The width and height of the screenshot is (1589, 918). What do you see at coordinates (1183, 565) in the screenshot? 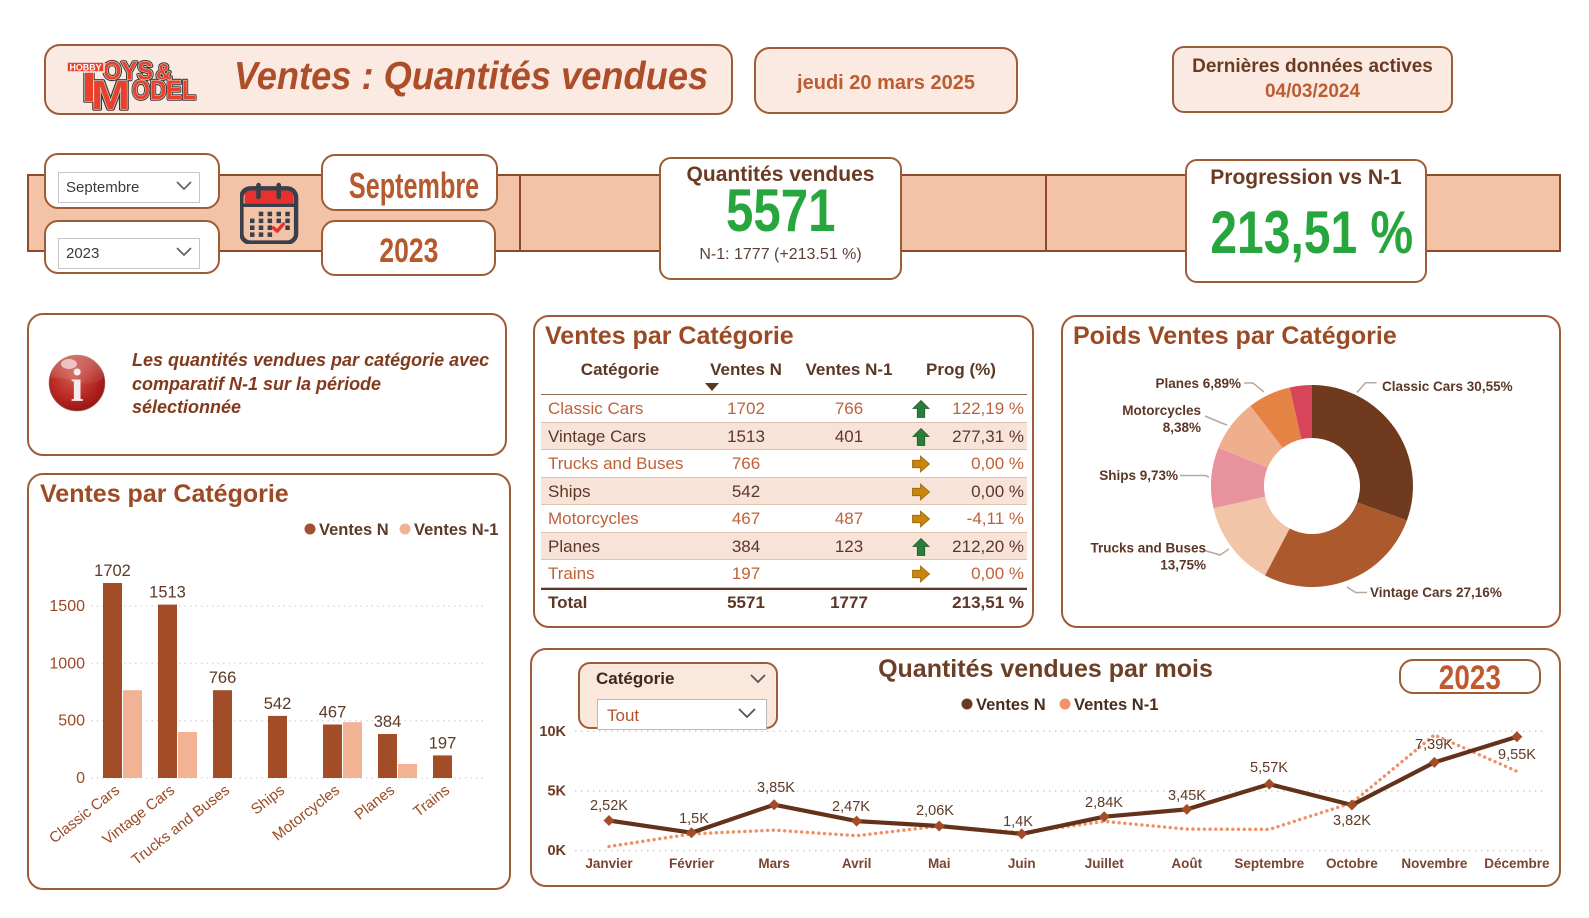
I see `svg-text: 13,75%` at bounding box center [1183, 565].